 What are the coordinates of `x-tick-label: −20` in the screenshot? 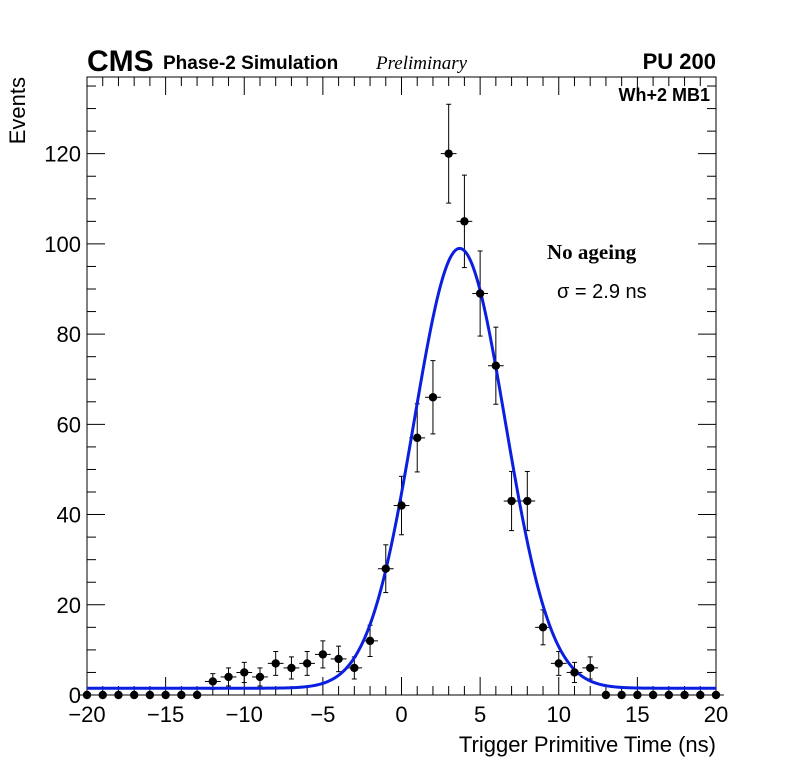 It's located at (86, 714).